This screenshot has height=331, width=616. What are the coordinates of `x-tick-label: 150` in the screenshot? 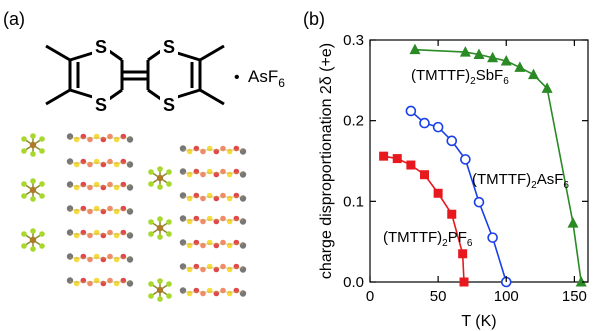 It's located at (574, 296).